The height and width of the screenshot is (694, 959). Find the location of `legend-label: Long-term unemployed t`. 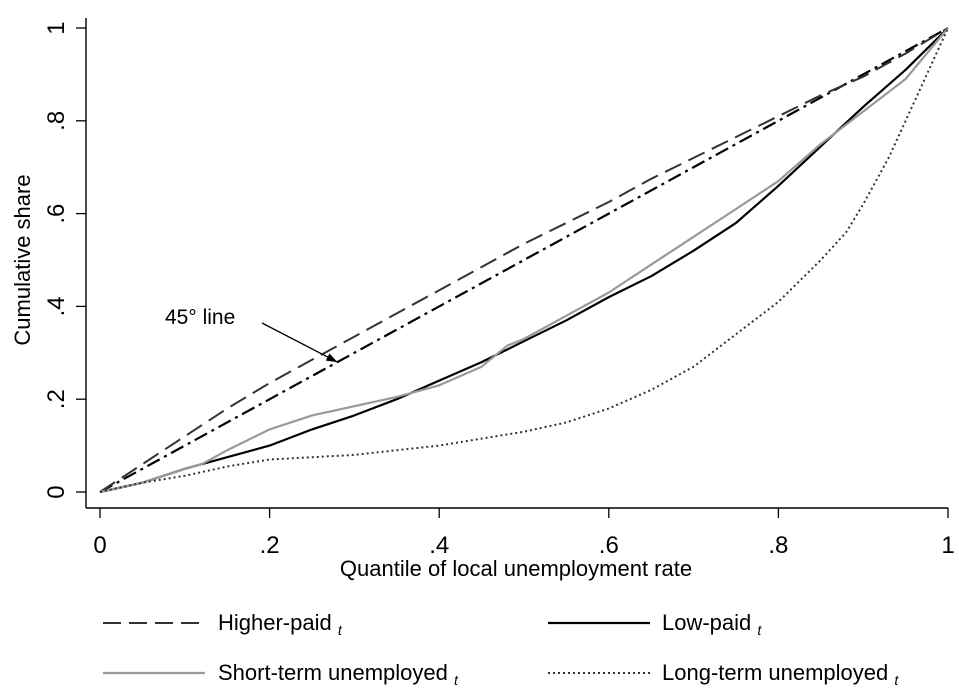

legend-label: Long-term unemployed t is located at coordinates (780, 674).